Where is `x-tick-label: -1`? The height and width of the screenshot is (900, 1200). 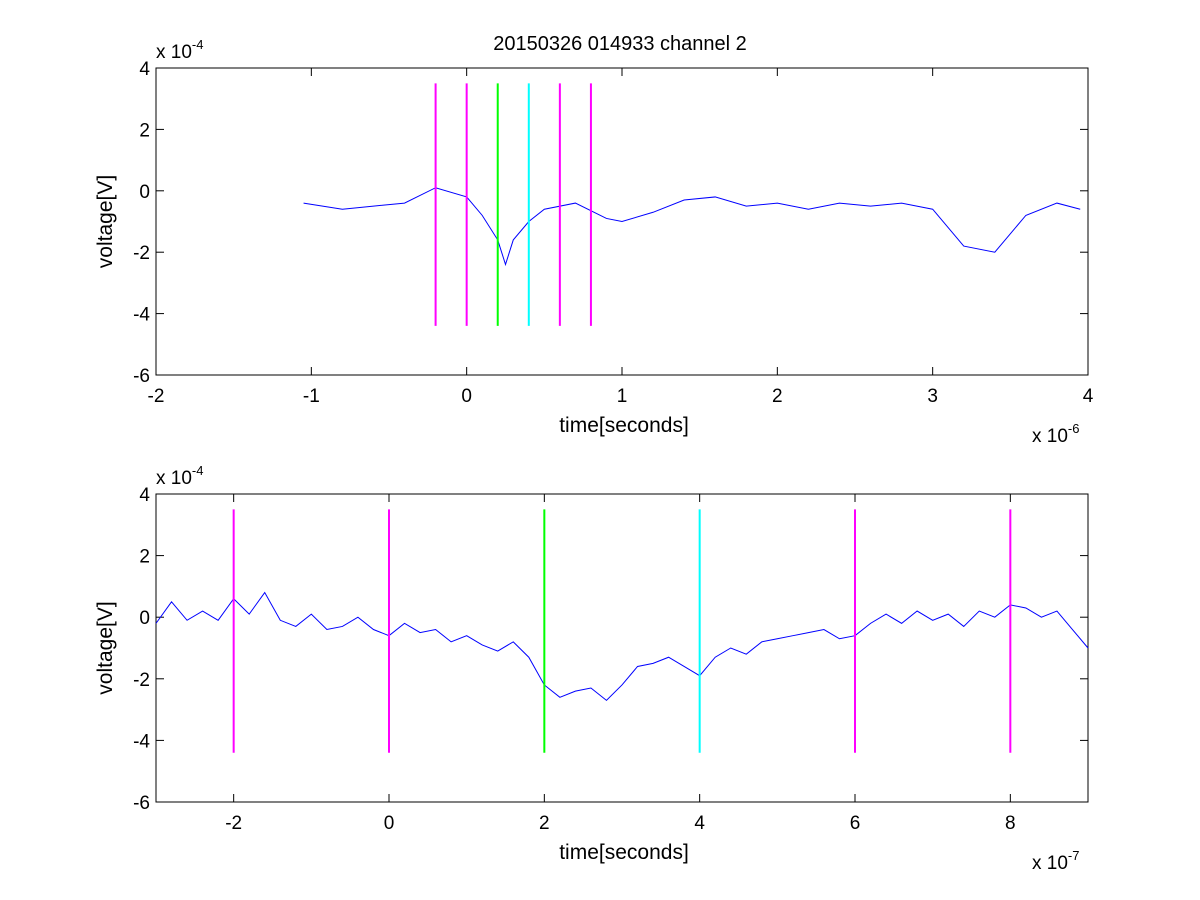 x-tick-label: -1 is located at coordinates (311, 396).